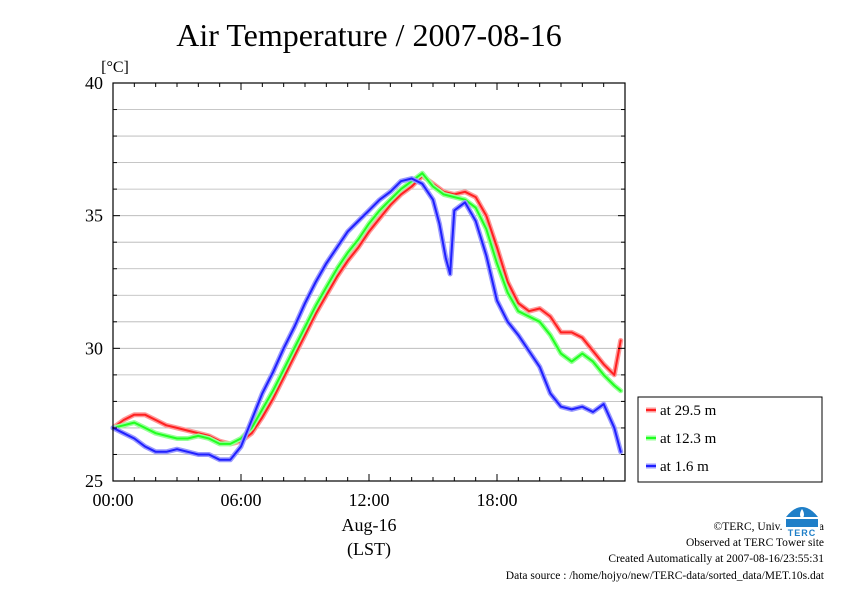 This screenshot has width=842, height=595. What do you see at coordinates (496, 500) in the screenshot?
I see `x-tick-label: 18:00` at bounding box center [496, 500].